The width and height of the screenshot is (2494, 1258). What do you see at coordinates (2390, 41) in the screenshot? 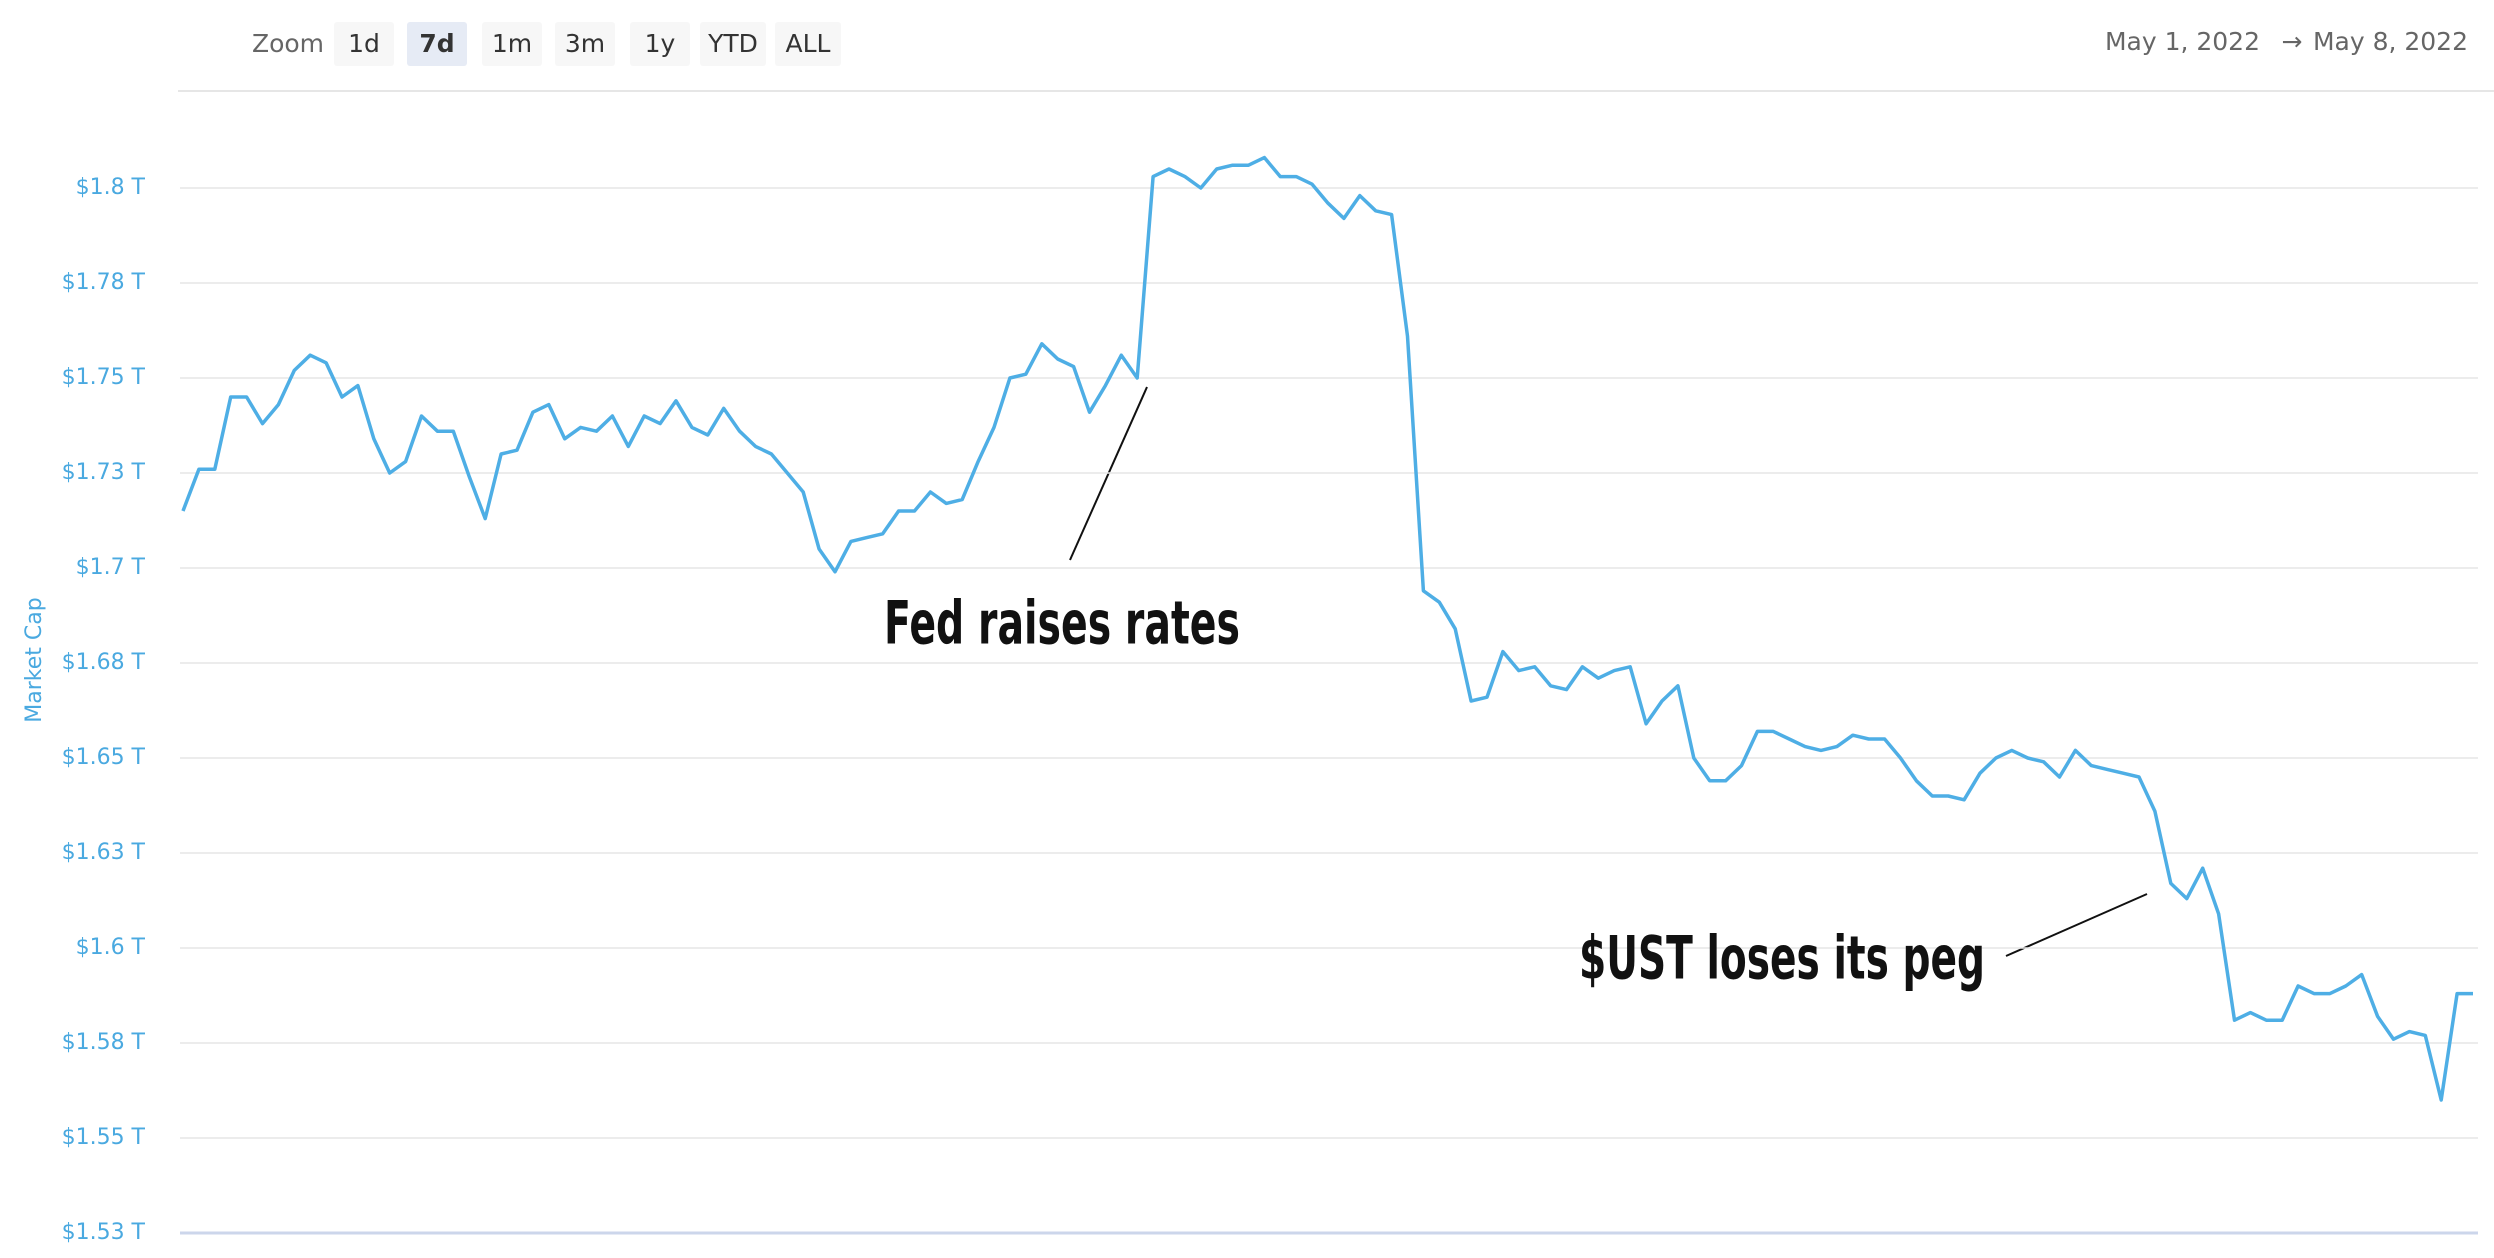
I see `date-to: May 8, 2022` at bounding box center [2390, 41].